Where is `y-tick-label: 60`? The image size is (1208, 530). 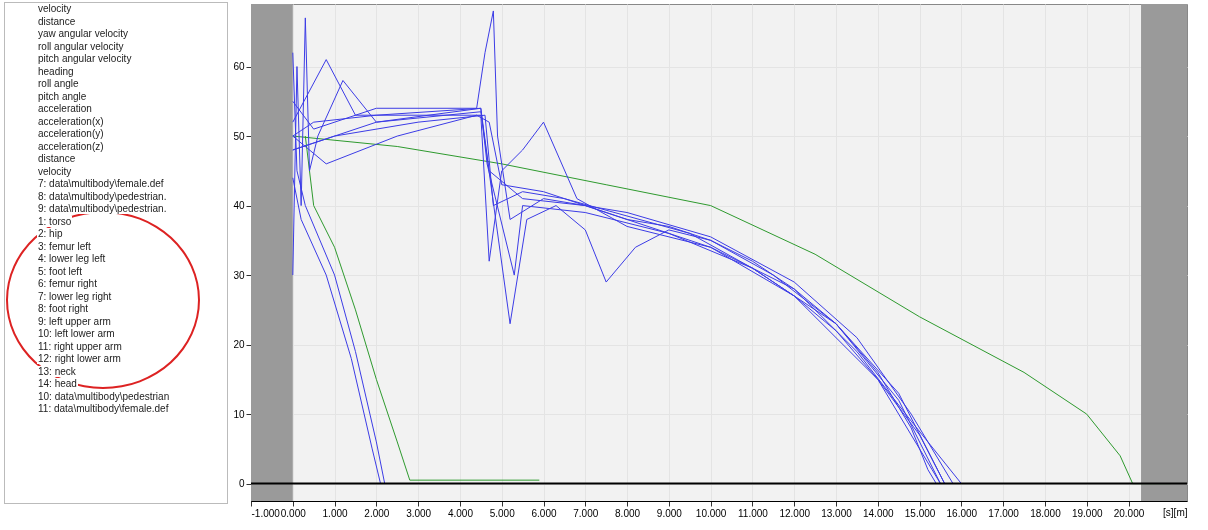
y-tick-label: 60 is located at coordinates (239, 67).